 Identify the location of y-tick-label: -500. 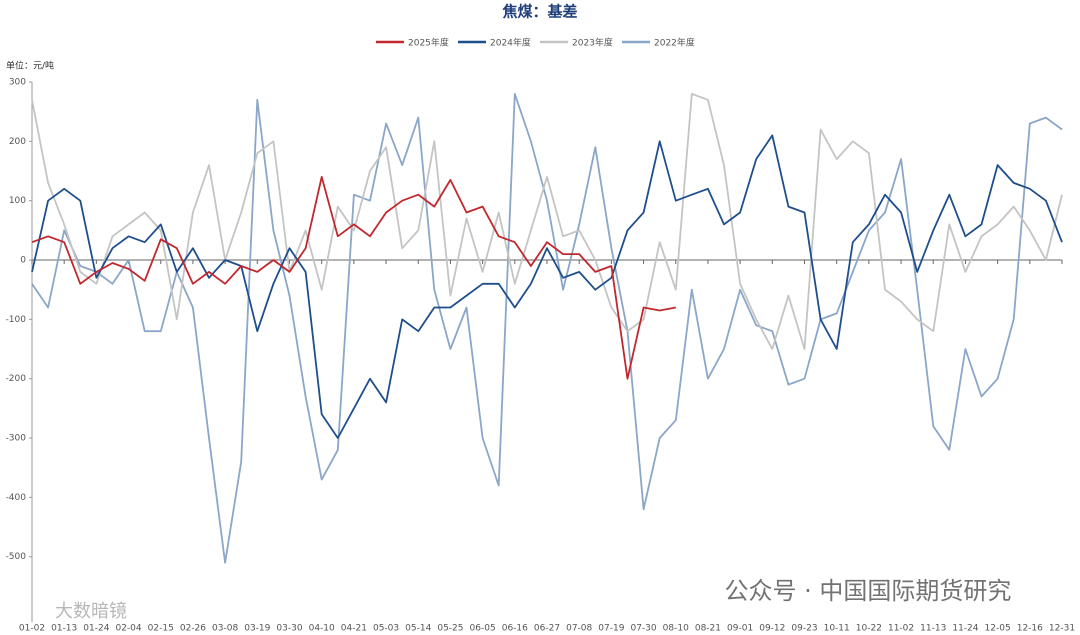
(16, 557).